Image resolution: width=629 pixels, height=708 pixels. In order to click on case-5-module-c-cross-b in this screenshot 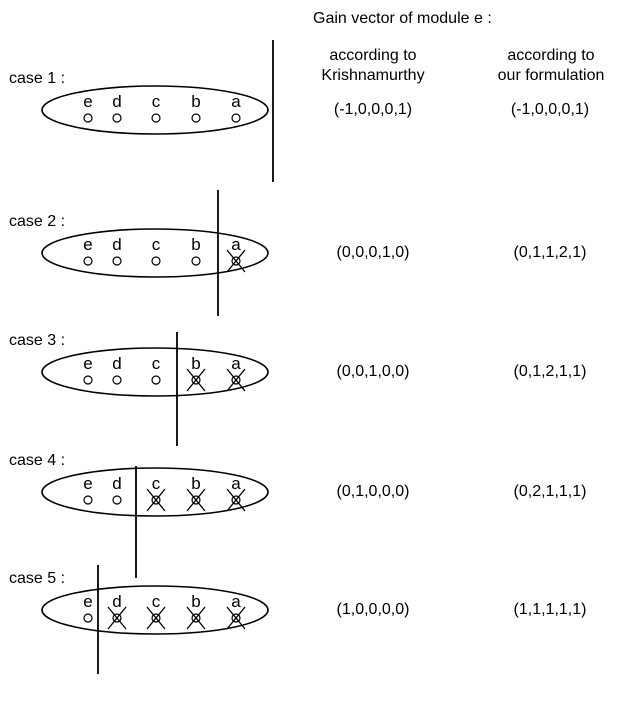, I will do `click(156, 618)`.